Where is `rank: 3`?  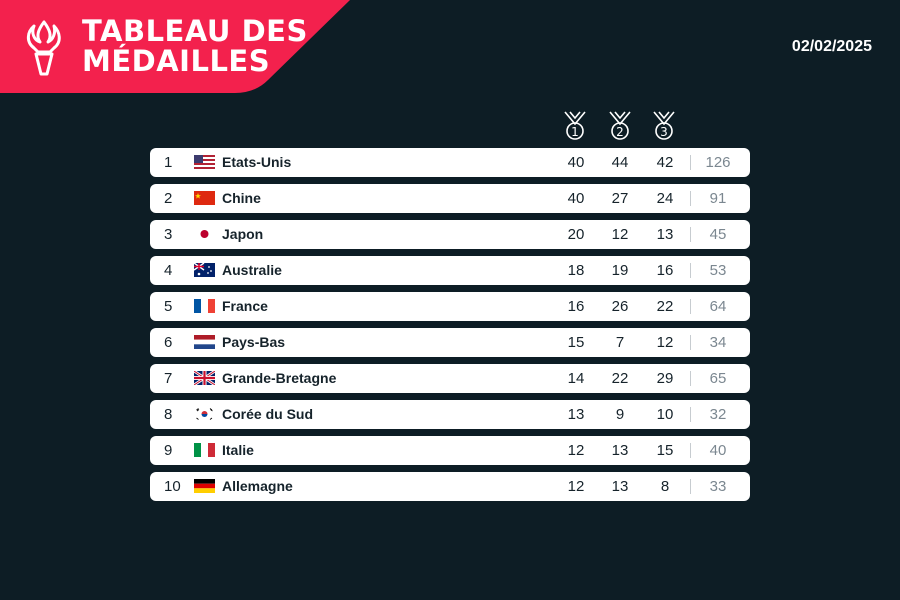
rank: 3 is located at coordinates (168, 234).